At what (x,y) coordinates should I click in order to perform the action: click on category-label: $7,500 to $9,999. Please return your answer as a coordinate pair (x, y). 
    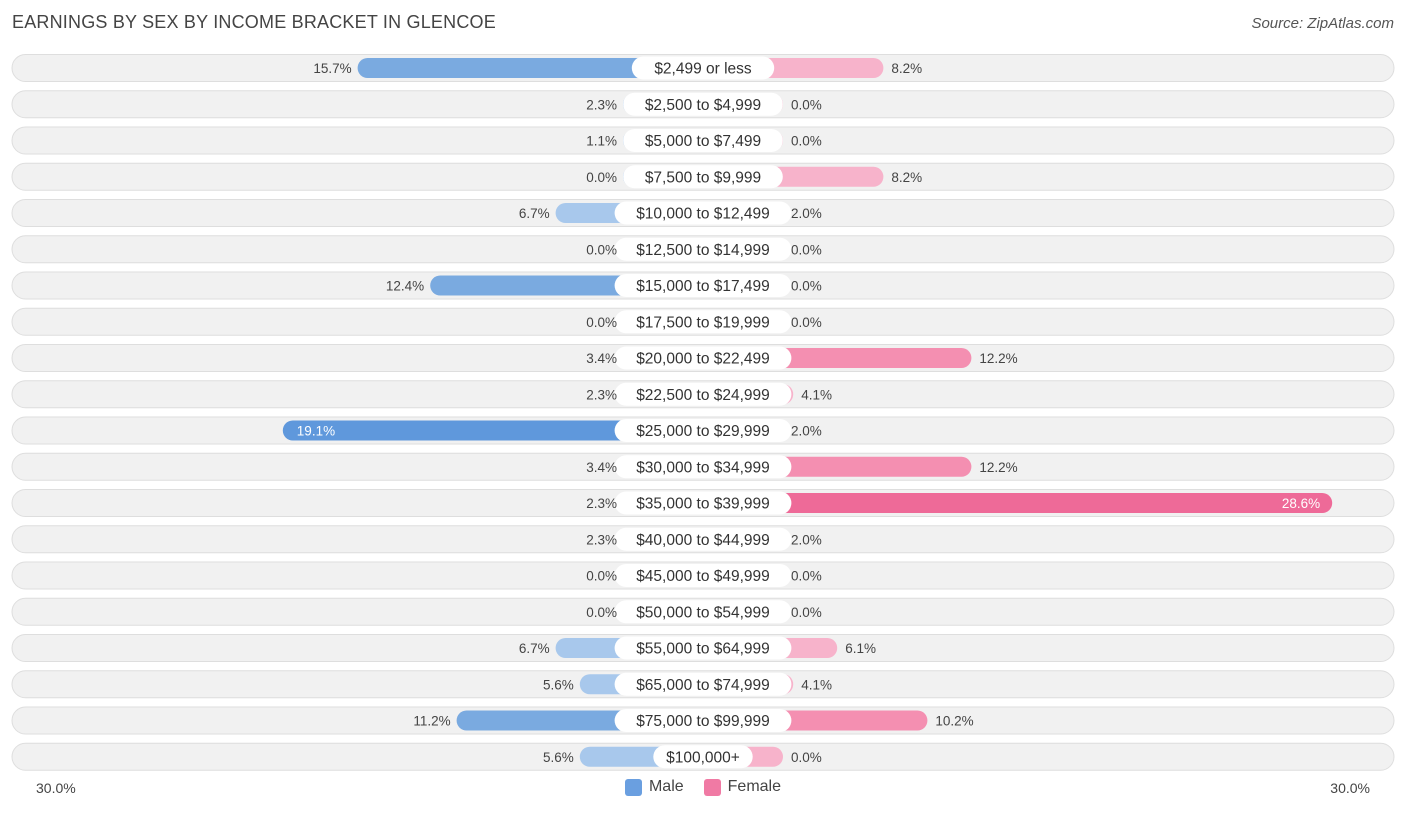
    Looking at the image, I should click on (703, 177).